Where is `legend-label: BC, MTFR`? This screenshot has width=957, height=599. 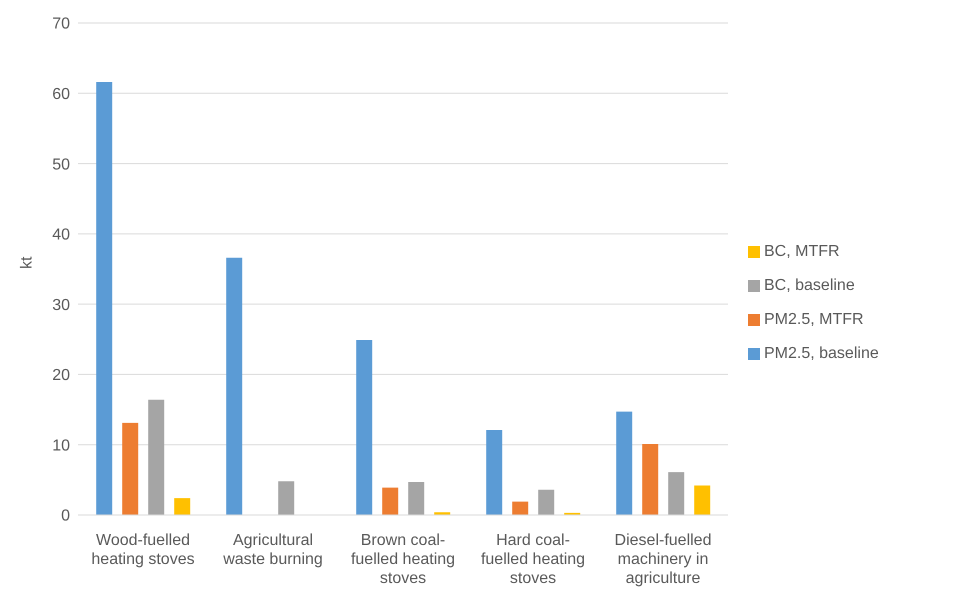
legend-label: BC, MTFR is located at coordinates (802, 251).